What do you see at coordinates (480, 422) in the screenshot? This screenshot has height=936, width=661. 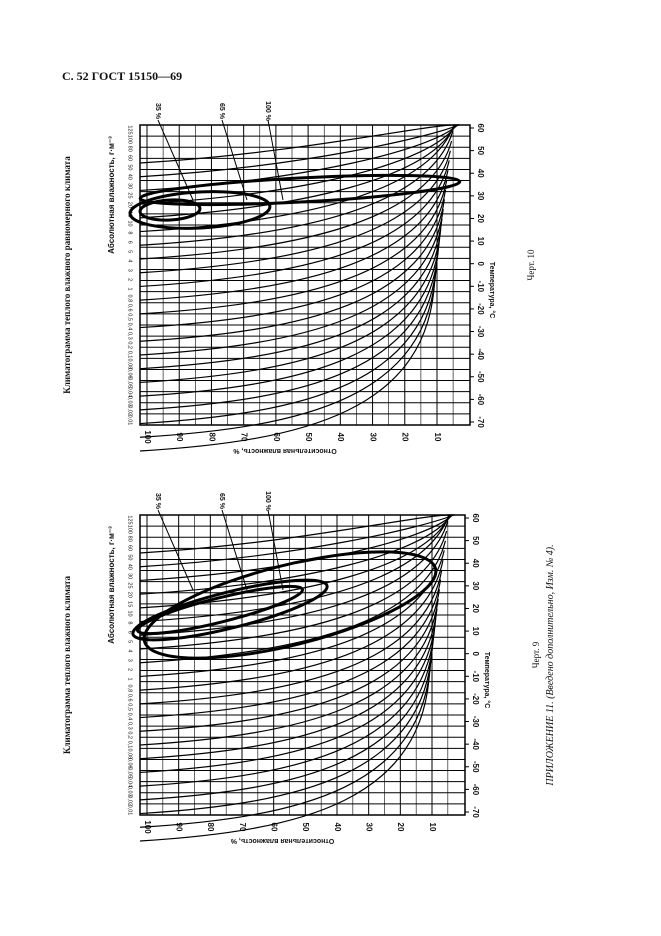 I see `temp-tick-label: -70` at bounding box center [480, 422].